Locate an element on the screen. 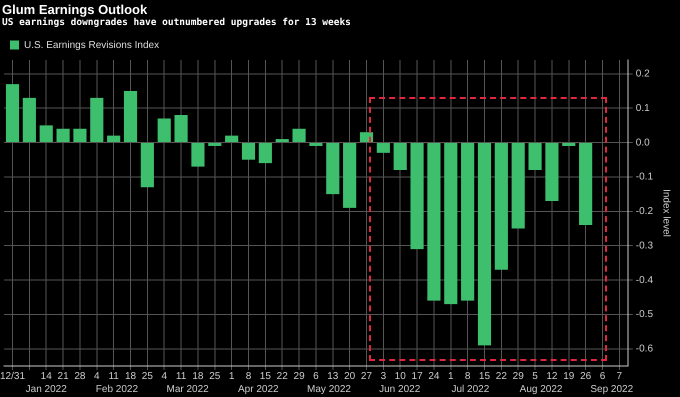  y-axis-title: Index level is located at coordinates (666, 213).